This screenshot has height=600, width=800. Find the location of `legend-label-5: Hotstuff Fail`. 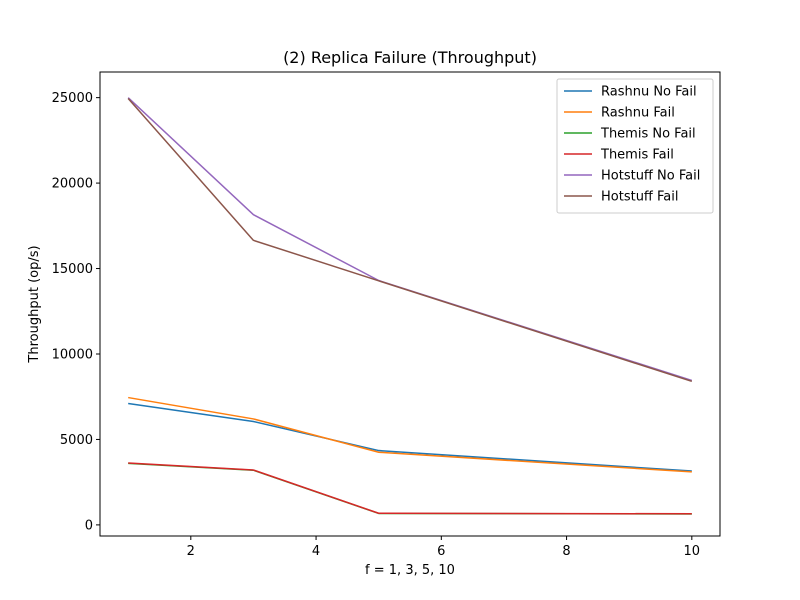

legend-label-5: Hotstuff Fail is located at coordinates (640, 197).